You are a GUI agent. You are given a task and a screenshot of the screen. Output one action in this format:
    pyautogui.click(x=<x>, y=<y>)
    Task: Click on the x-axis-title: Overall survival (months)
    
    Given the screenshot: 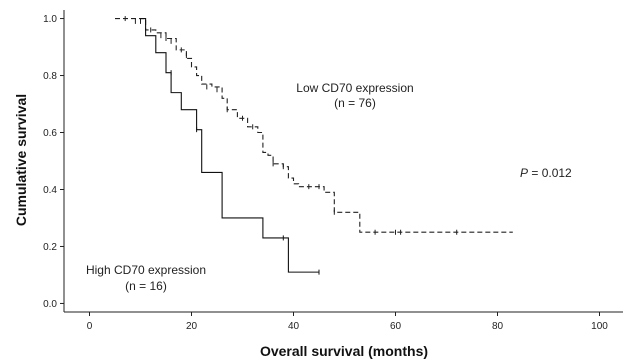 What is the action you would take?
    pyautogui.click(x=344, y=351)
    